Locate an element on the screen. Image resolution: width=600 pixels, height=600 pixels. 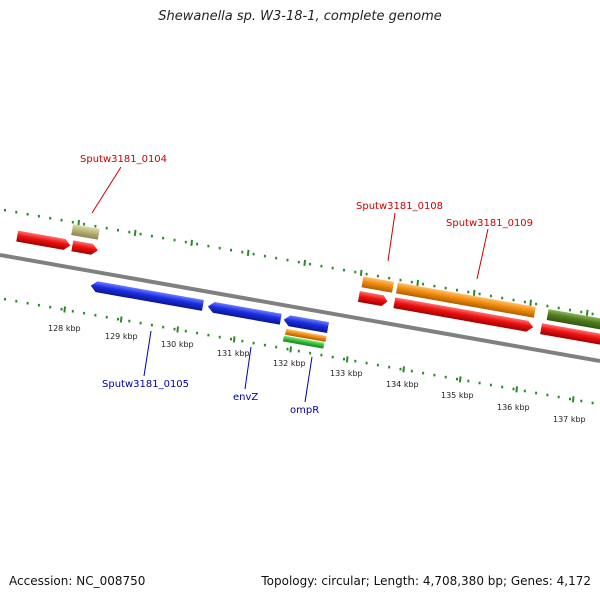
accession-text: Accession: NC_008750 is located at coordinates (77, 581).